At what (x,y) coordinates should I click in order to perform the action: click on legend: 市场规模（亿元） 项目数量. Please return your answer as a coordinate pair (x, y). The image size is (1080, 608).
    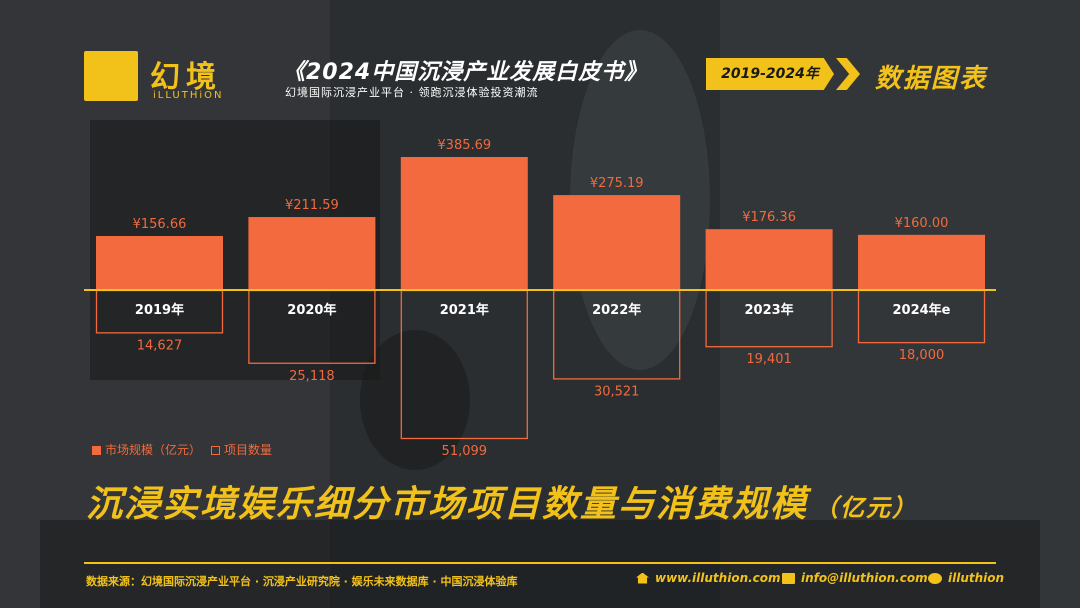
    Looking at the image, I should click on (182, 449).